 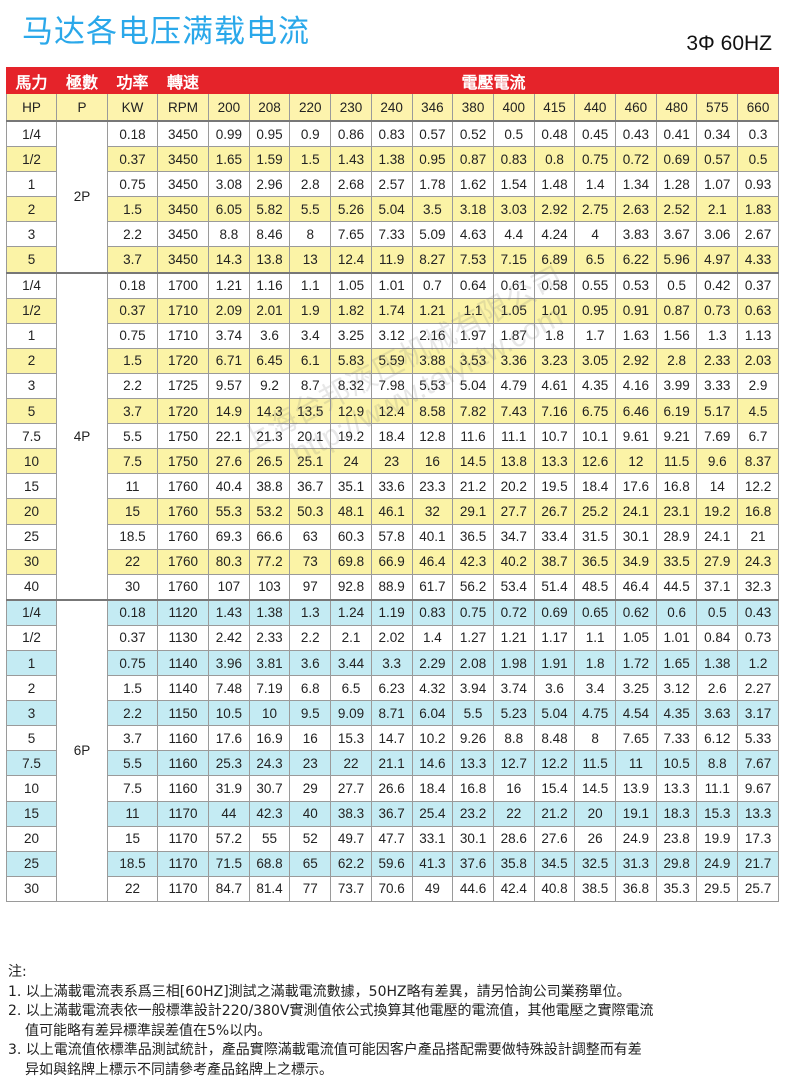 What do you see at coordinates (513, 285) in the screenshot?
I see `current-cell: 0.61` at bounding box center [513, 285].